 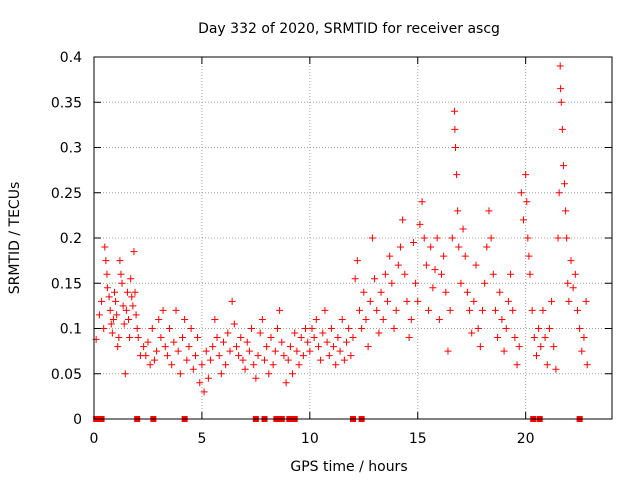 What do you see at coordinates (77, 420) in the screenshot?
I see `y-tick-label: 0` at bounding box center [77, 420].